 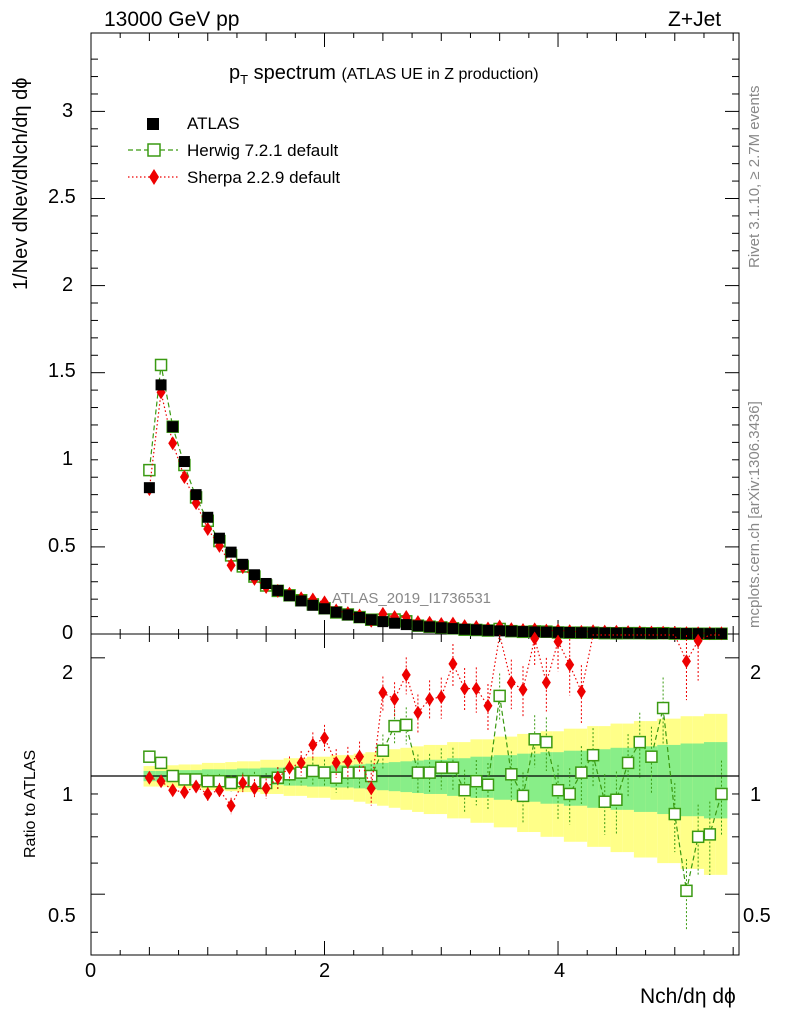 I want to click on main-ytick-label: 2.5, so click(x=62, y=197).